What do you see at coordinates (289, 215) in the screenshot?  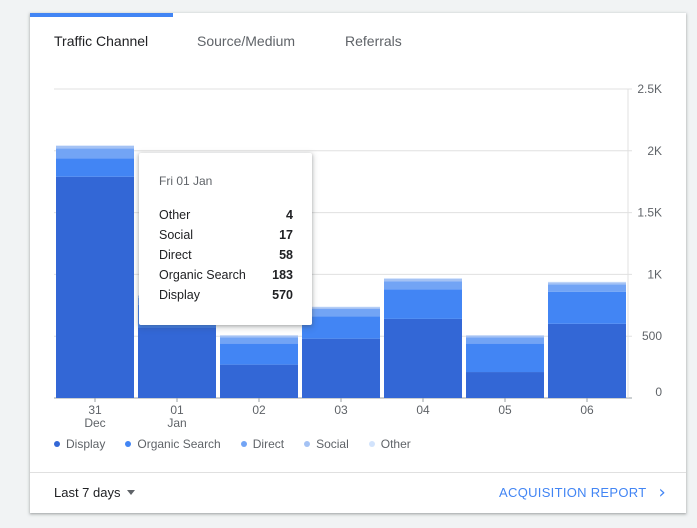 I see `tooltip-value: 4` at bounding box center [289, 215].